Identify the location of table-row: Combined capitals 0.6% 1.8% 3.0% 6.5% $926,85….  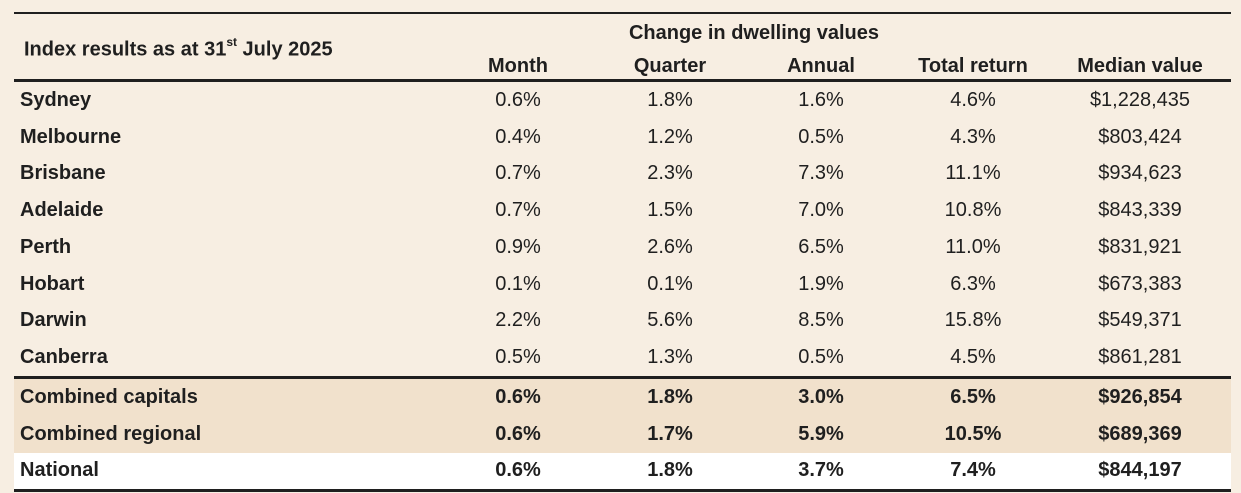
(622, 397).